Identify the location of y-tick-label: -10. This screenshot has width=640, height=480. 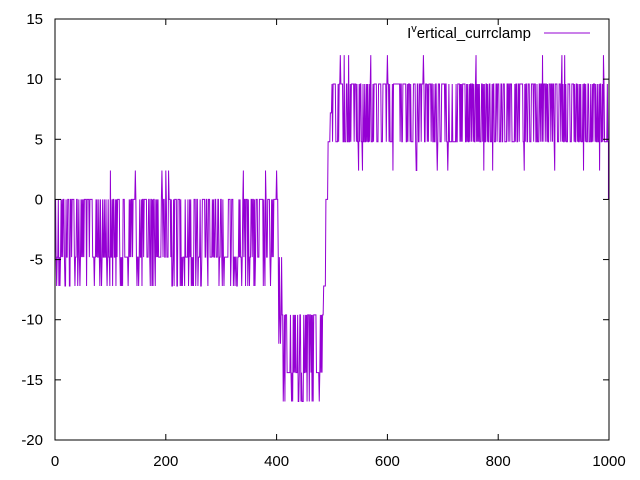
(32, 320).